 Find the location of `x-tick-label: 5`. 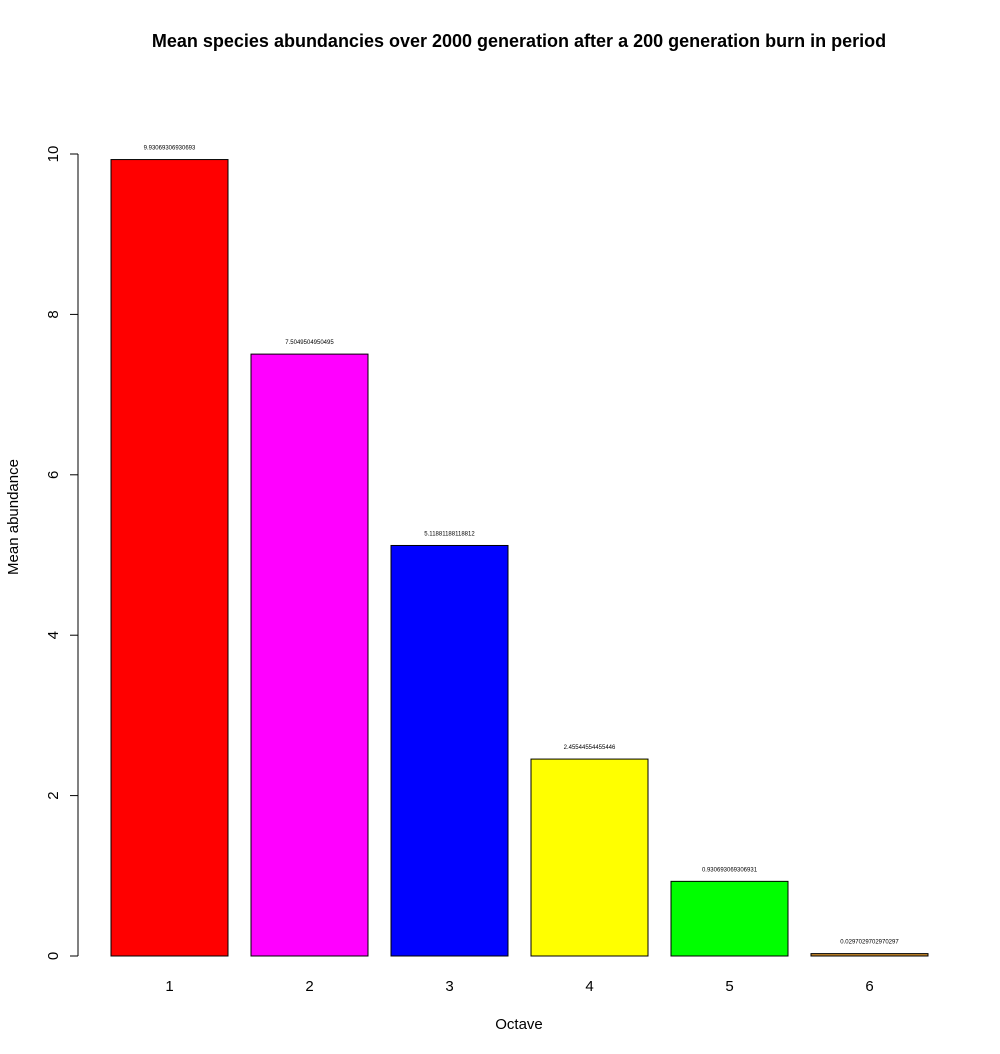

x-tick-label: 5 is located at coordinates (729, 986).